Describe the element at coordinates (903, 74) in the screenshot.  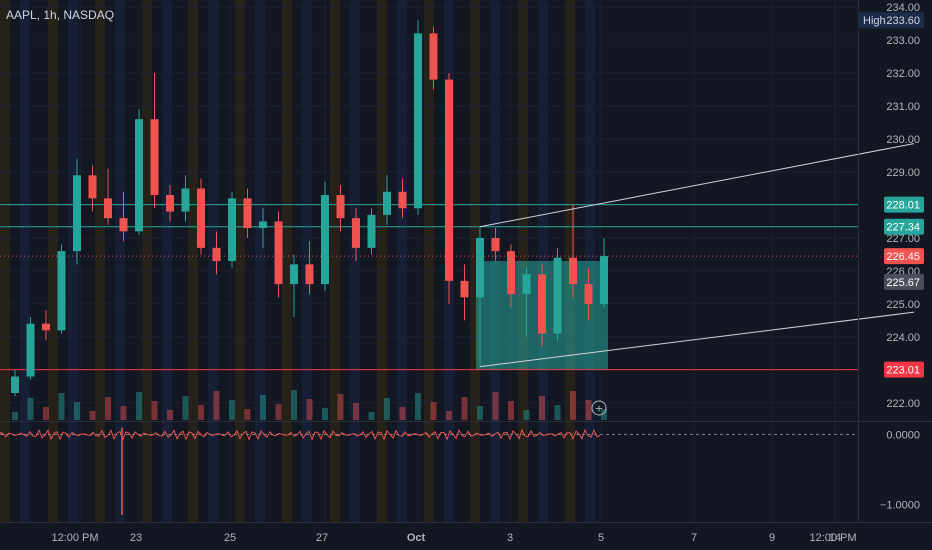
I see `price-tick-label: 232.00` at that location.